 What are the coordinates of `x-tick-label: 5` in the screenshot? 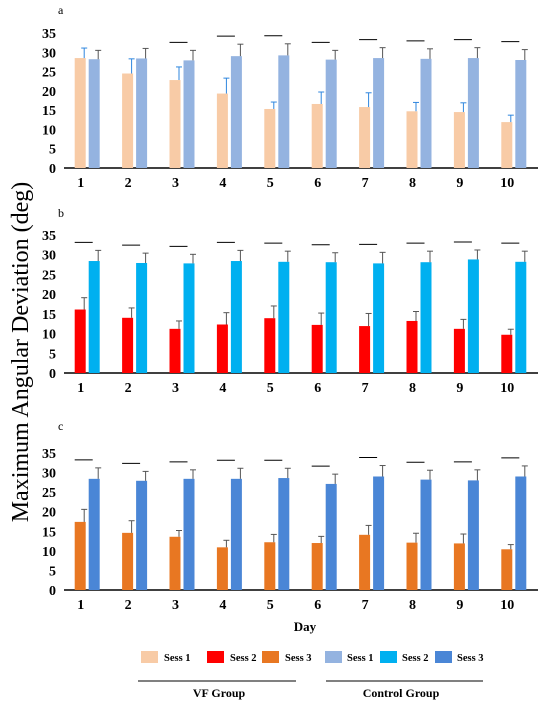 It's located at (270, 388).